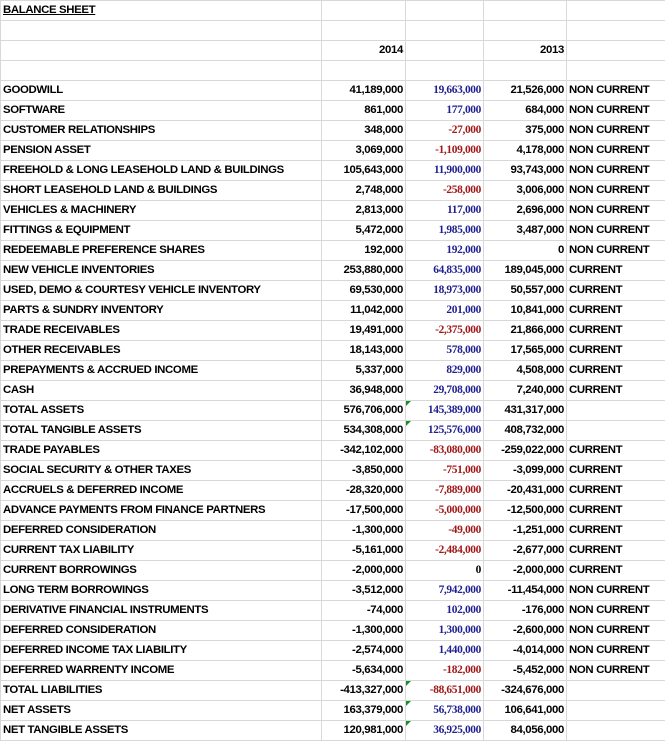  I want to click on change-cell: 201,000, so click(444, 310).